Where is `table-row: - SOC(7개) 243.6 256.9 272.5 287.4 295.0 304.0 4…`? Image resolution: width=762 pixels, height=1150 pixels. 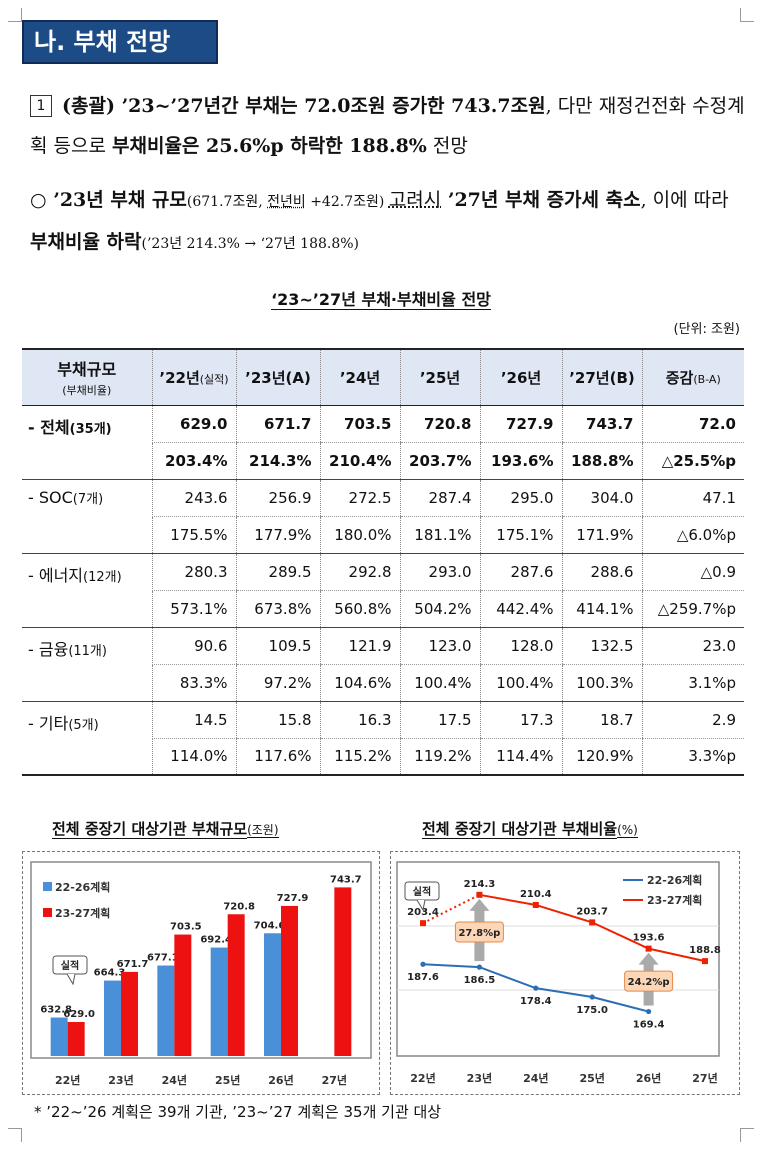 table-row: - SOC(7개) 243.6 256.9 272.5 287.4 295.0 304.0 4… is located at coordinates (383, 516).